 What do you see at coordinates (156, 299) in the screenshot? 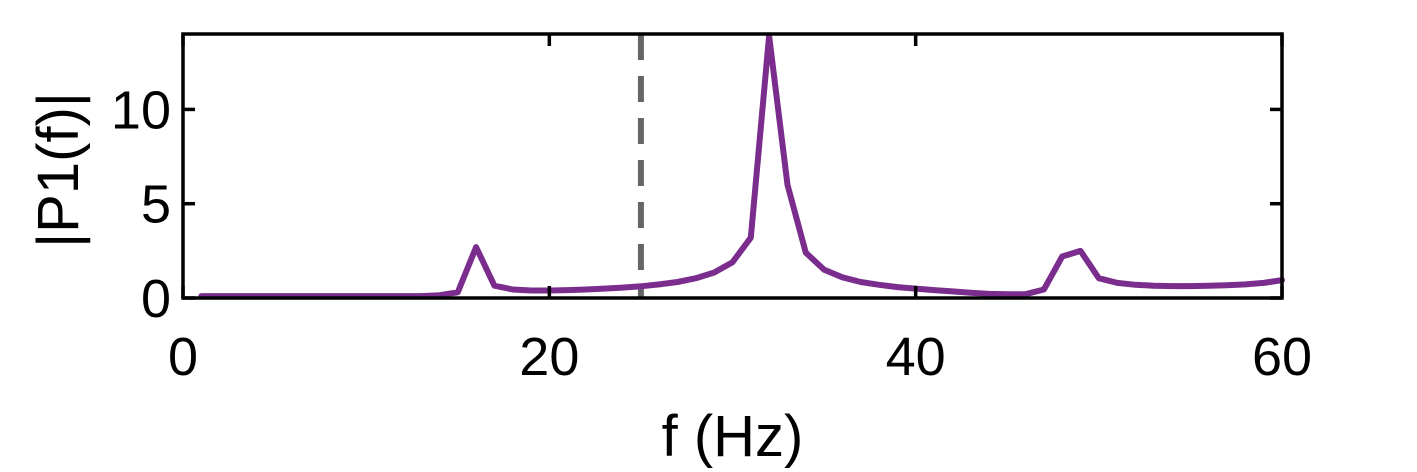
I see `y-tick-label: 0` at bounding box center [156, 299].